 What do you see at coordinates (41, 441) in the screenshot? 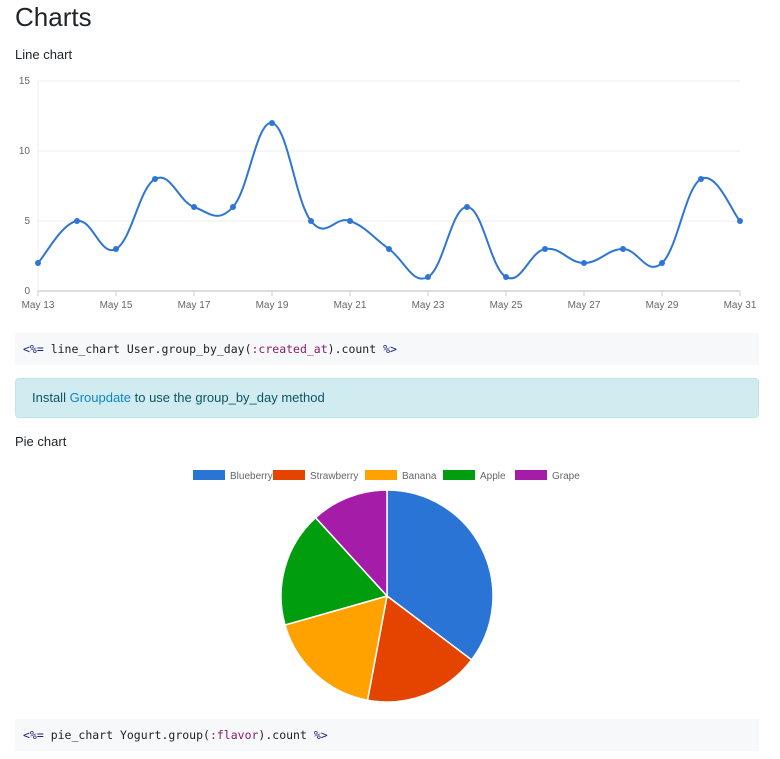
I see `pie-chart-label: Pie chart` at bounding box center [41, 441].